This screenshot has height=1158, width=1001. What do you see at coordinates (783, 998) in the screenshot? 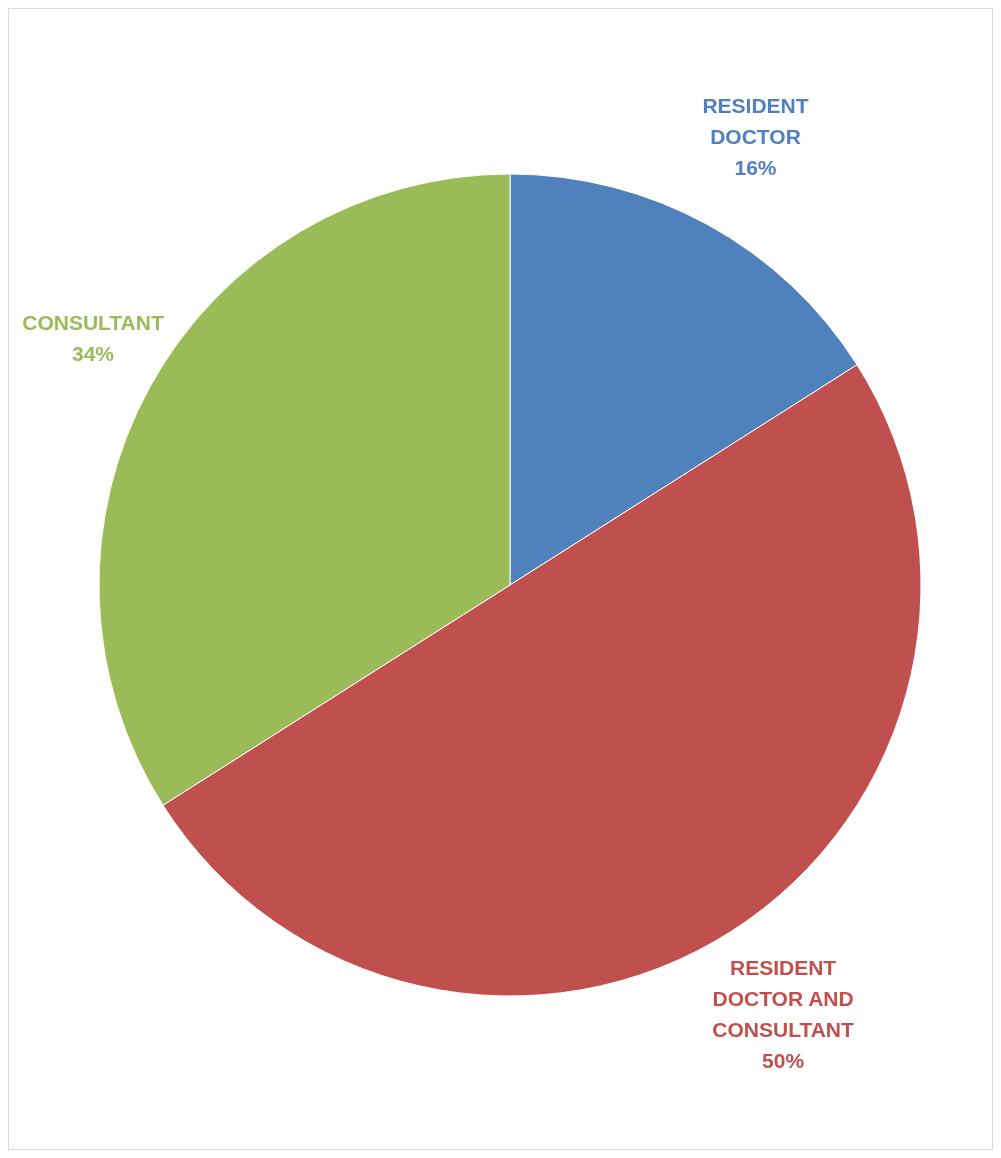
I see `slice-label: RESIDENT DOCTOR AND CONSULTANT` at bounding box center [783, 998].